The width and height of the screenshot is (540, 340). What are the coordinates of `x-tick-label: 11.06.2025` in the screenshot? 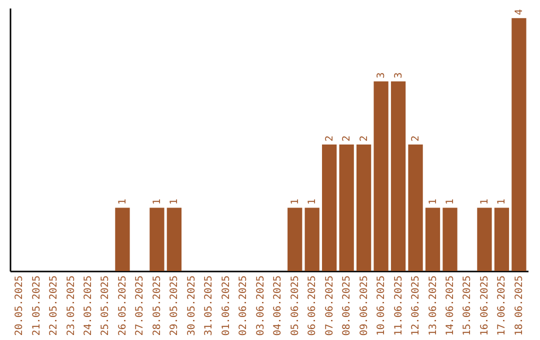 It's located at (398, 306).